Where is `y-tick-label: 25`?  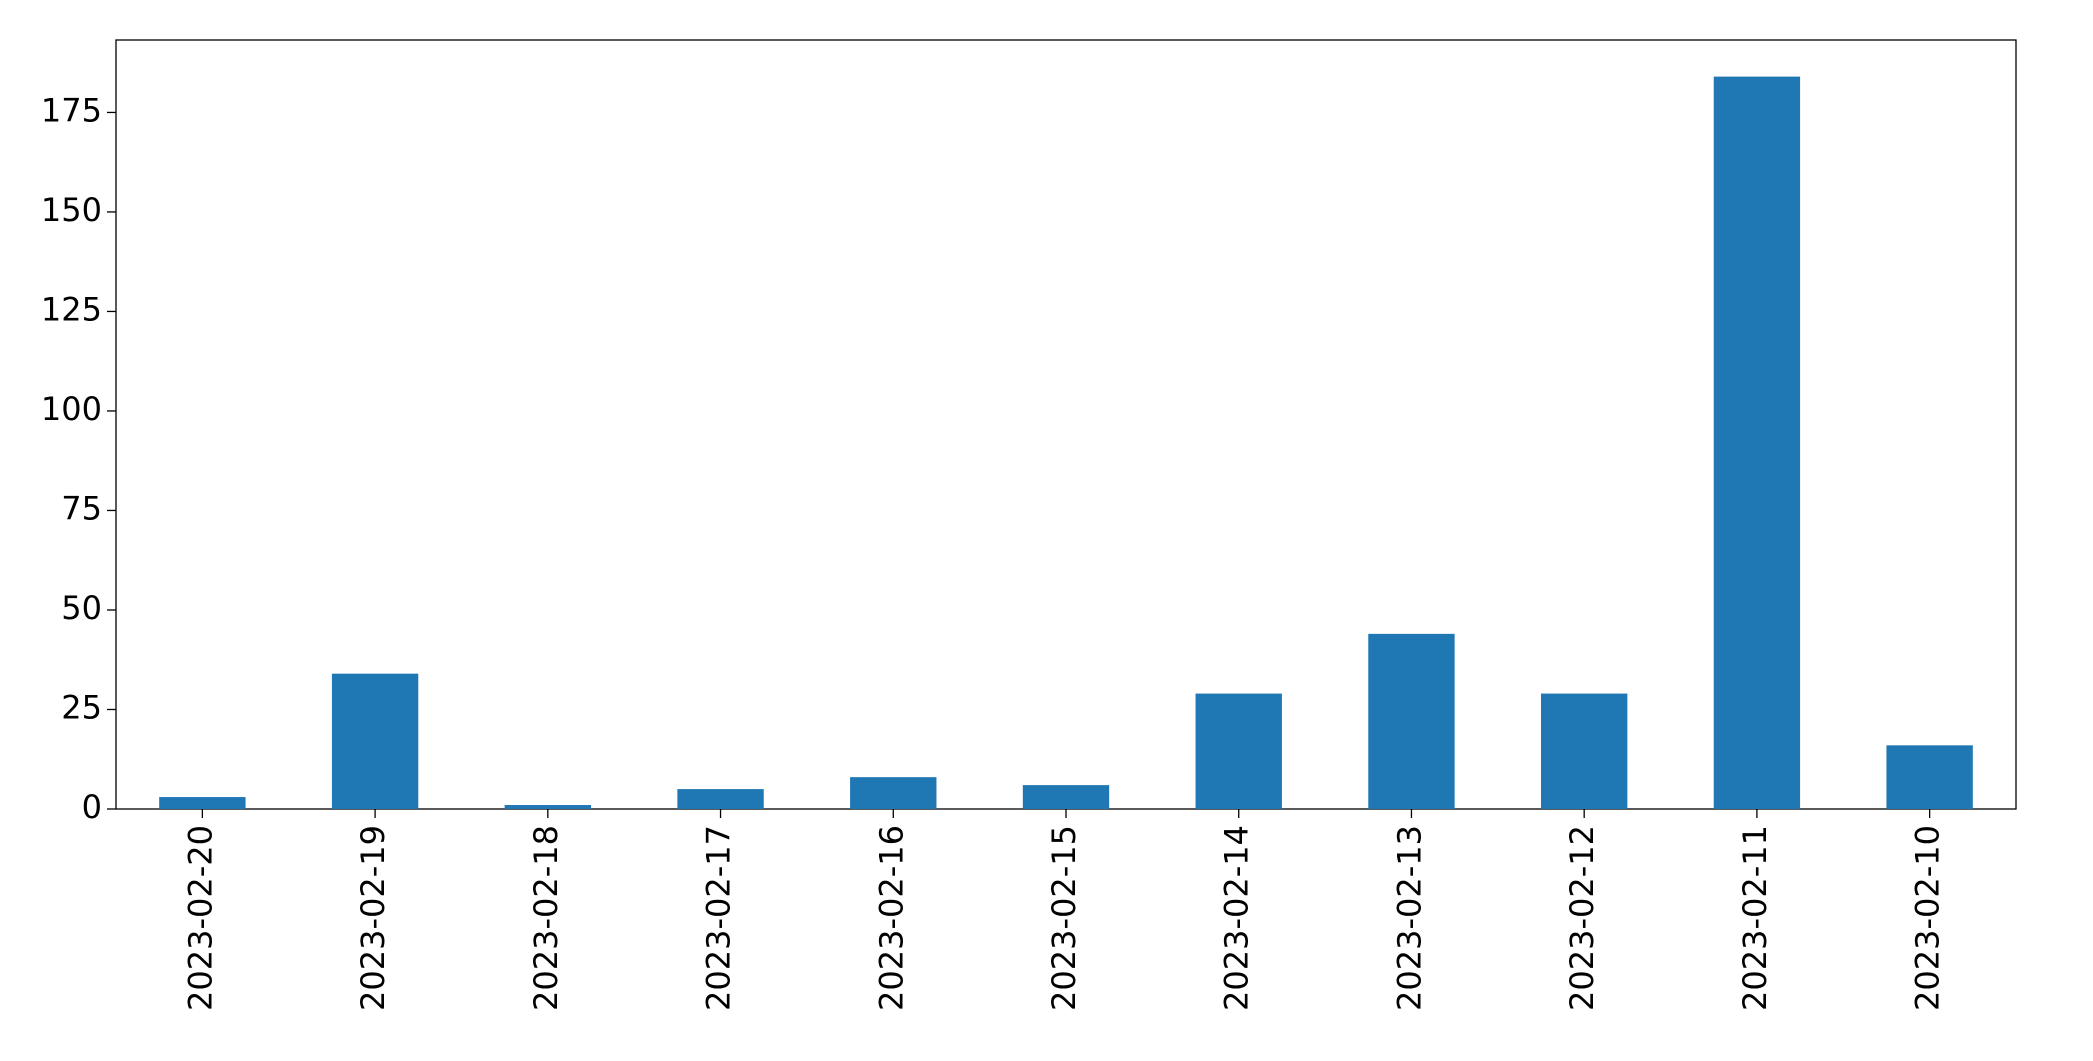 y-tick-label: 25 is located at coordinates (81, 707).